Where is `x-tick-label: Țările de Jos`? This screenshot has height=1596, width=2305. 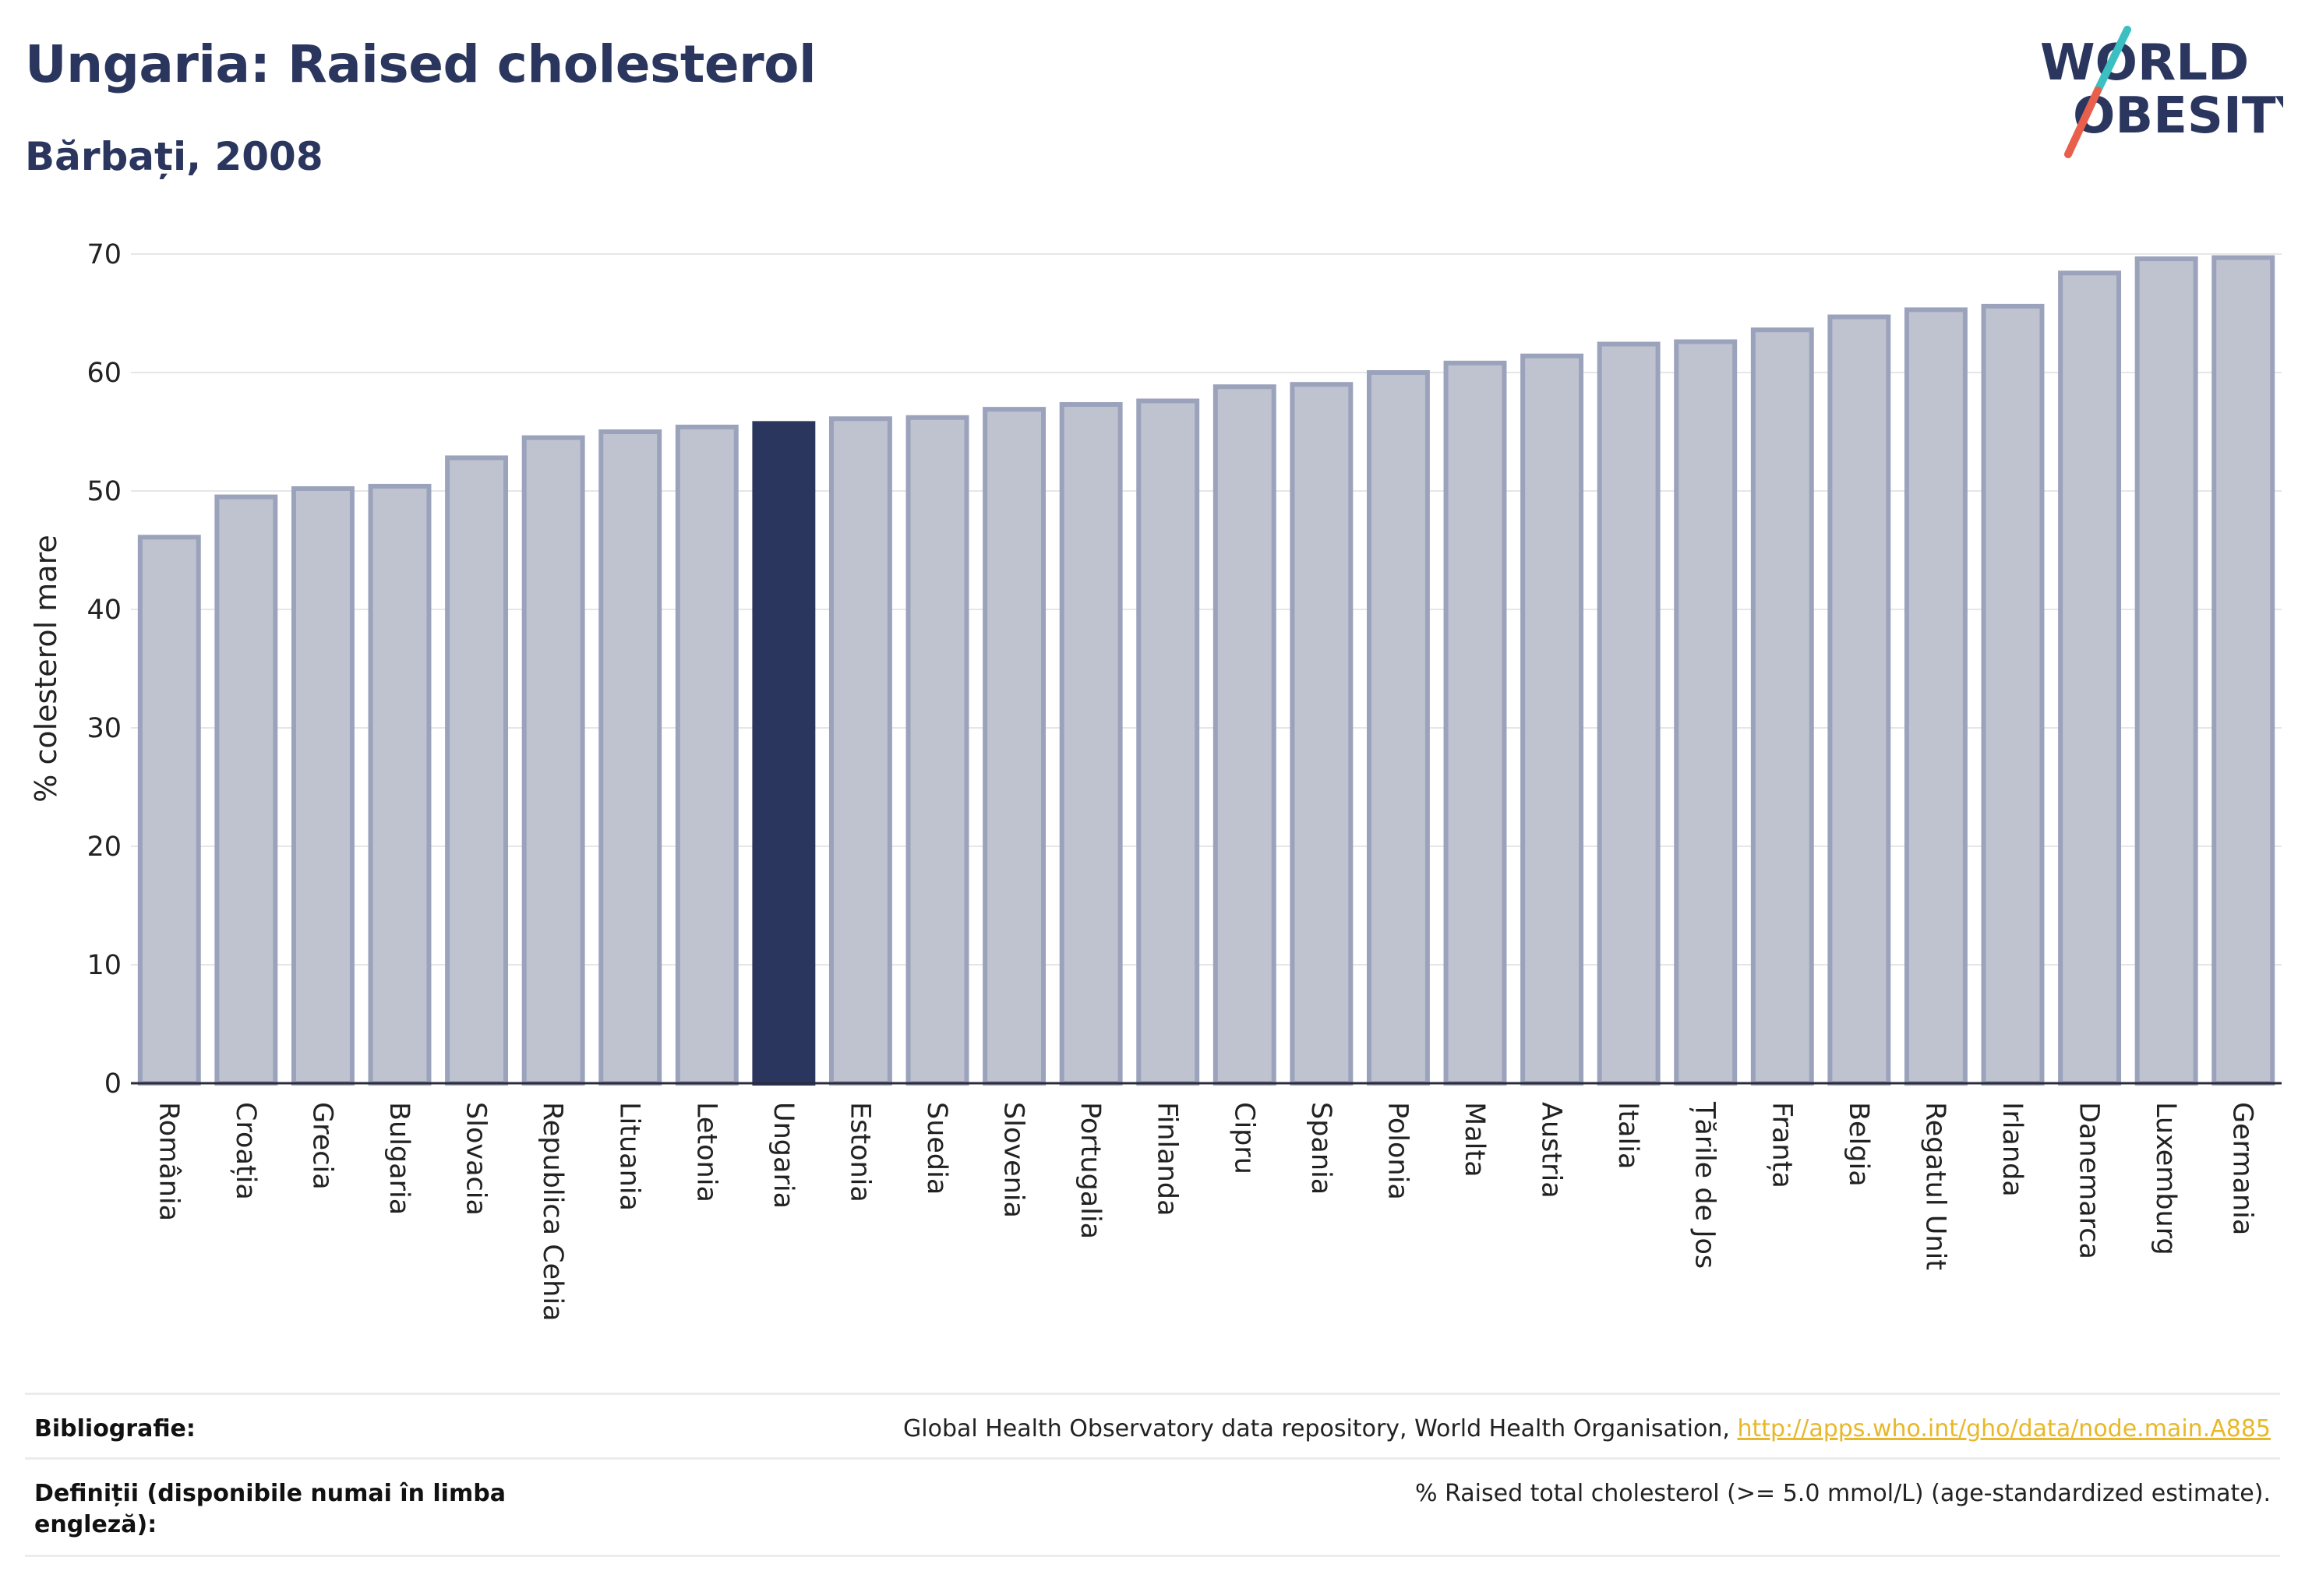 x-tick-label: Țările de Jos is located at coordinates (1705, 1185).